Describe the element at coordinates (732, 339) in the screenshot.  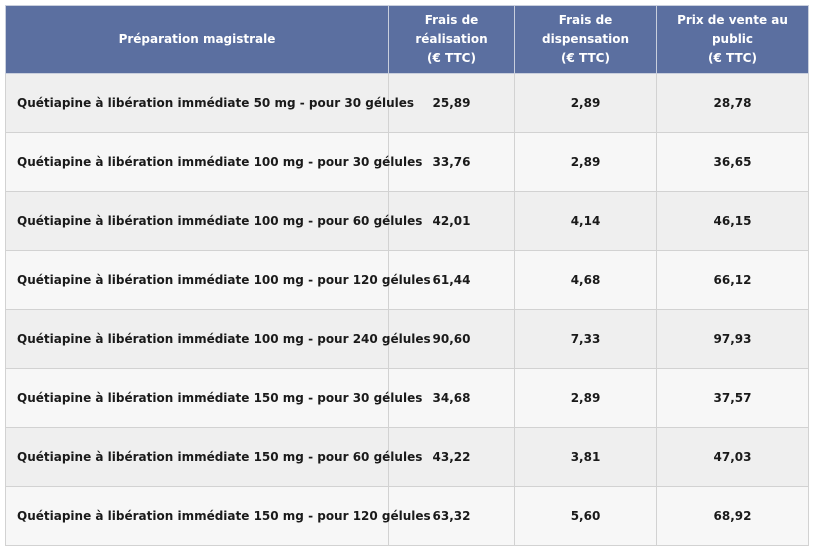
I see `cell-prix-vente: 97,93` at that location.